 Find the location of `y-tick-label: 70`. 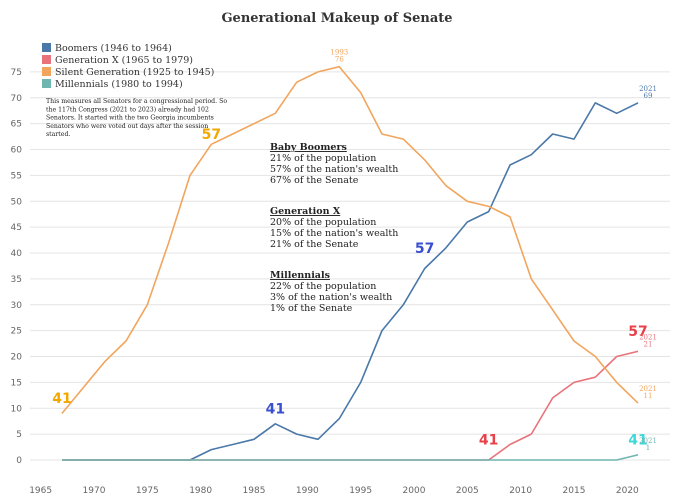

y-tick-label: 70 is located at coordinates (17, 99).